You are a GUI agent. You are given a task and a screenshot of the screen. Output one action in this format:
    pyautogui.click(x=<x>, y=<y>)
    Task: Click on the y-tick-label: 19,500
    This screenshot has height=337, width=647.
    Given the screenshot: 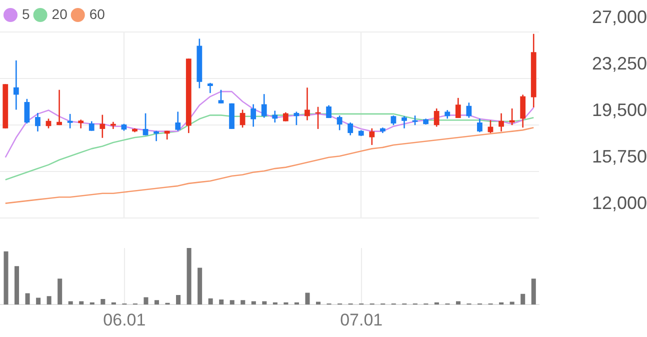 What is the action you would take?
    pyautogui.click(x=619, y=110)
    